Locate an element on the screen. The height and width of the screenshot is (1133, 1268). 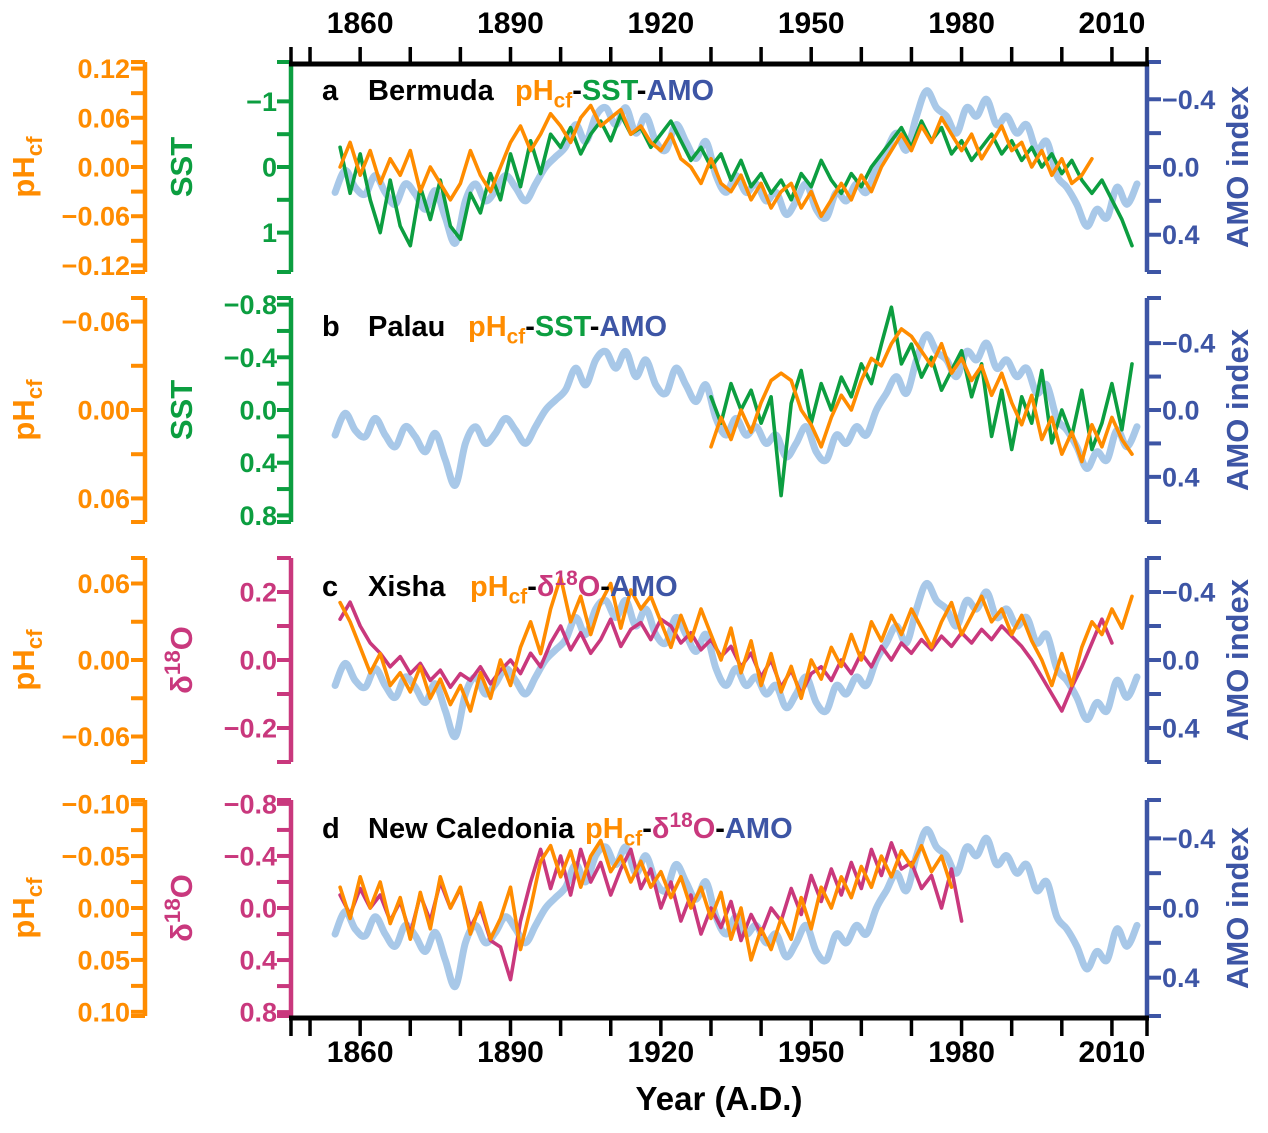
axis-ph-panel-c: 0.06 0.00 −0.06 pHcf is located at coordinates (77, 660).